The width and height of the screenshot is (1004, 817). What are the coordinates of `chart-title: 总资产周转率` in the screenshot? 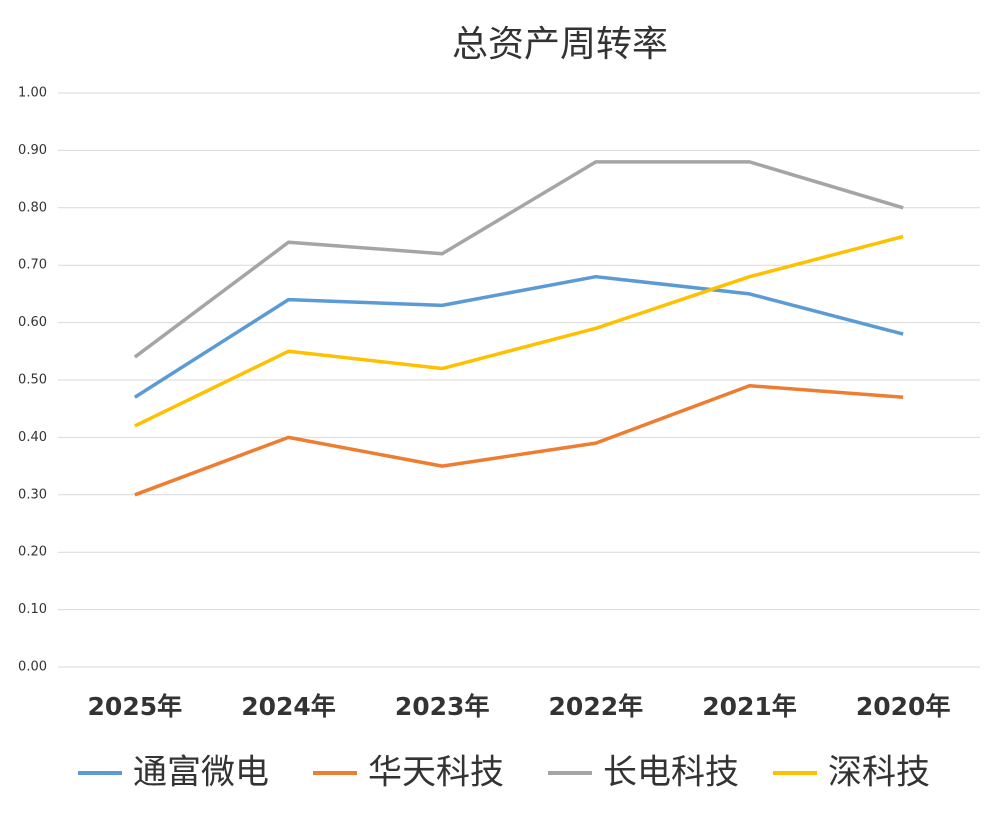 It's located at (560, 44).